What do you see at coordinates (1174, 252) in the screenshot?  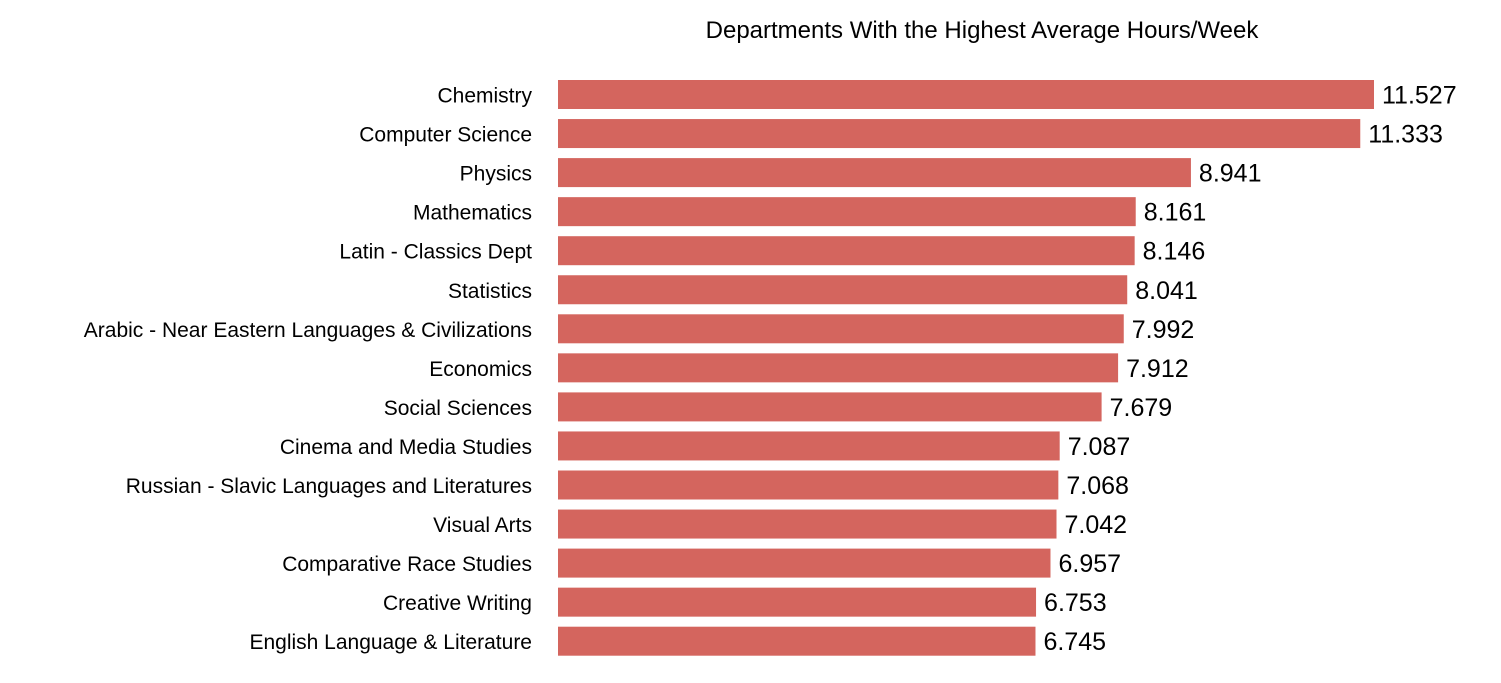 I see `value-label: 8.146` at bounding box center [1174, 252].